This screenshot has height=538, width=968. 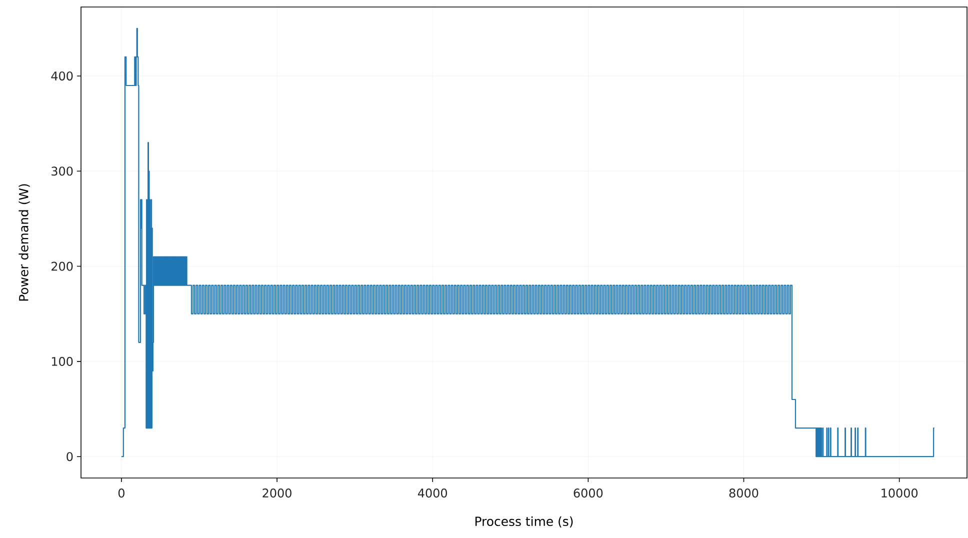 What do you see at coordinates (62, 361) in the screenshot?
I see `y-tick-label: 100` at bounding box center [62, 361].